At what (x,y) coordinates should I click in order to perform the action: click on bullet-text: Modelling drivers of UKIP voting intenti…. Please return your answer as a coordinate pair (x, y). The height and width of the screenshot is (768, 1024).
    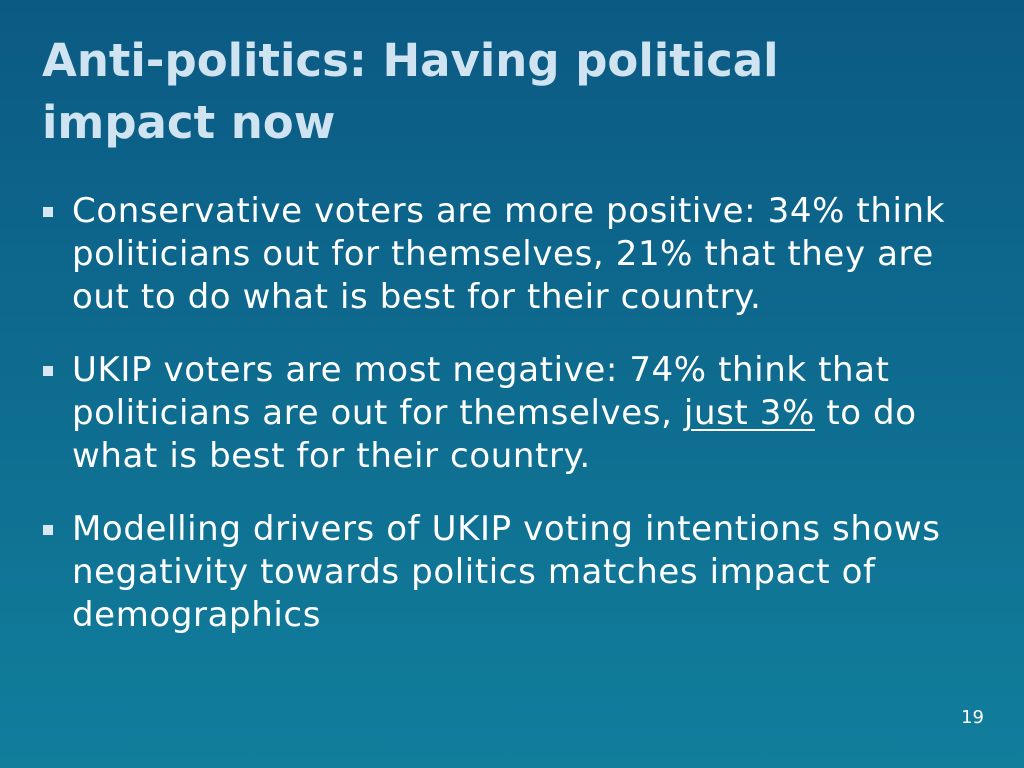
    Looking at the image, I should click on (506, 572).